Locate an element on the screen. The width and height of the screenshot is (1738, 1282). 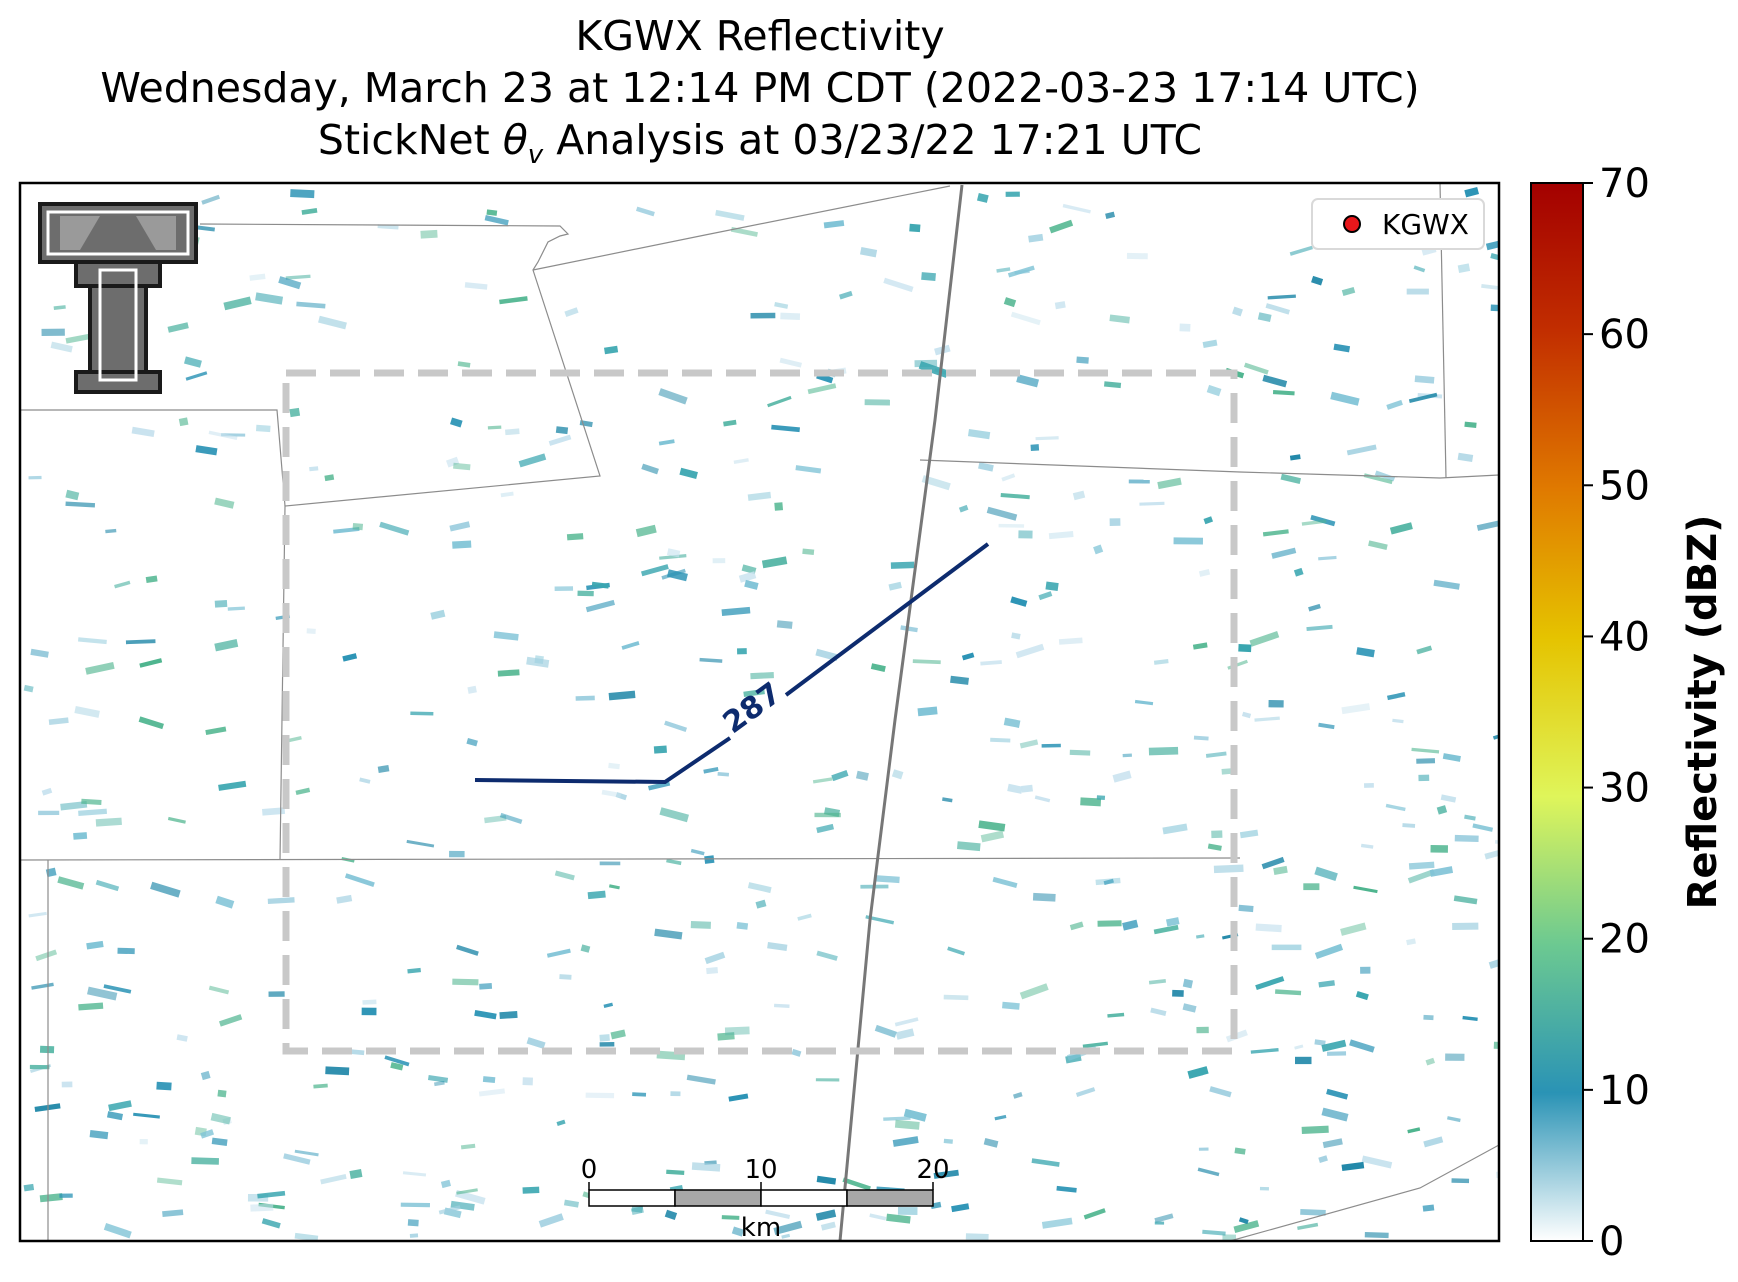
colorbar-tick-label: 10 is located at coordinates (1624, 1091).